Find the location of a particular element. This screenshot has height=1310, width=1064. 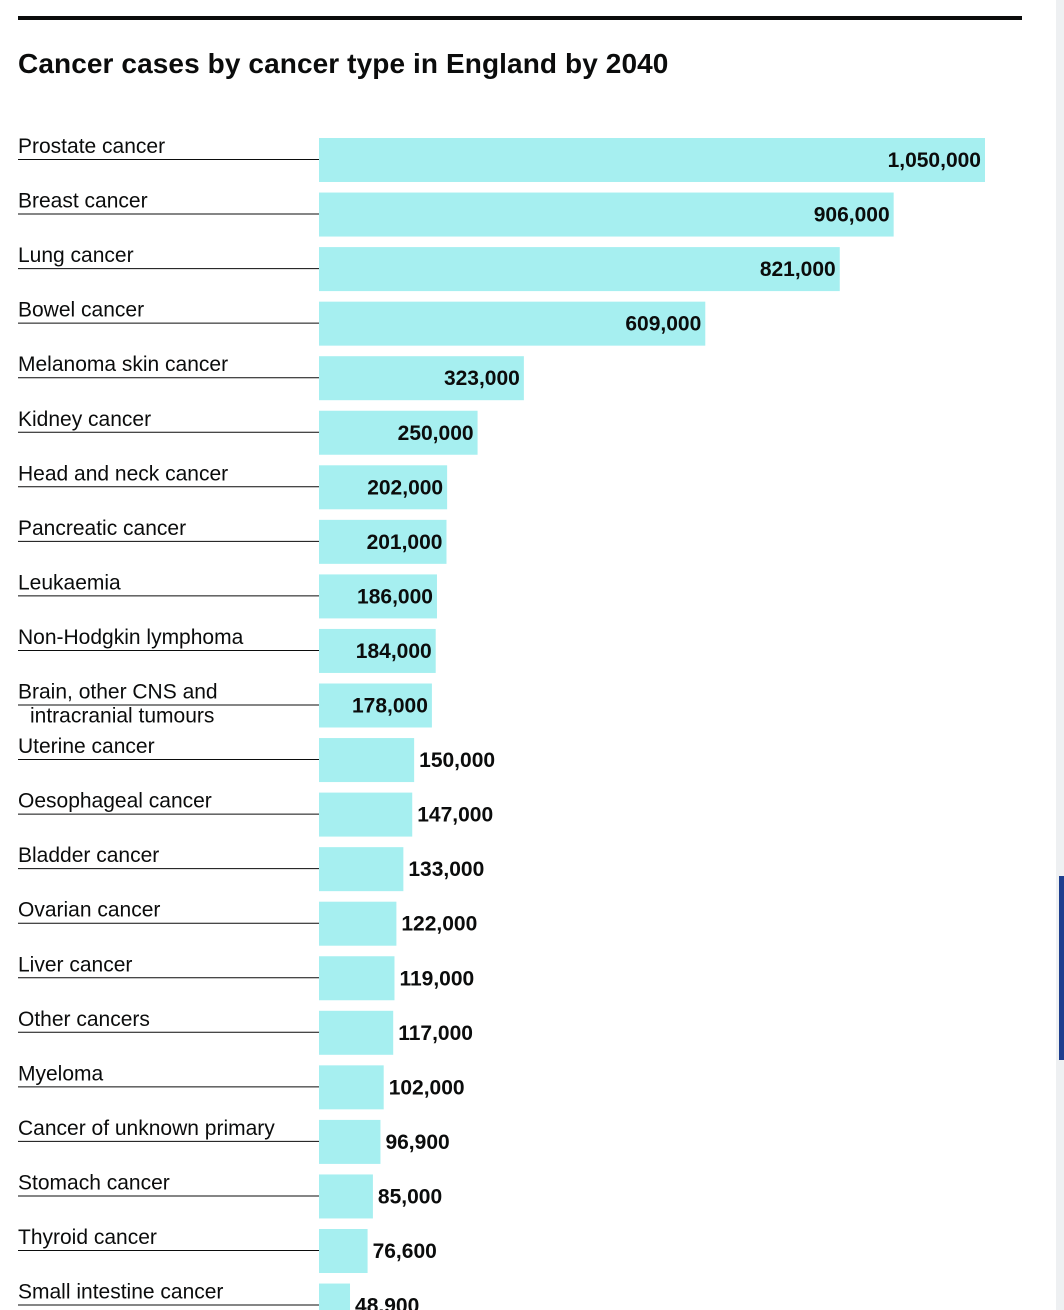

value-label: 133,000 is located at coordinates (446, 869).